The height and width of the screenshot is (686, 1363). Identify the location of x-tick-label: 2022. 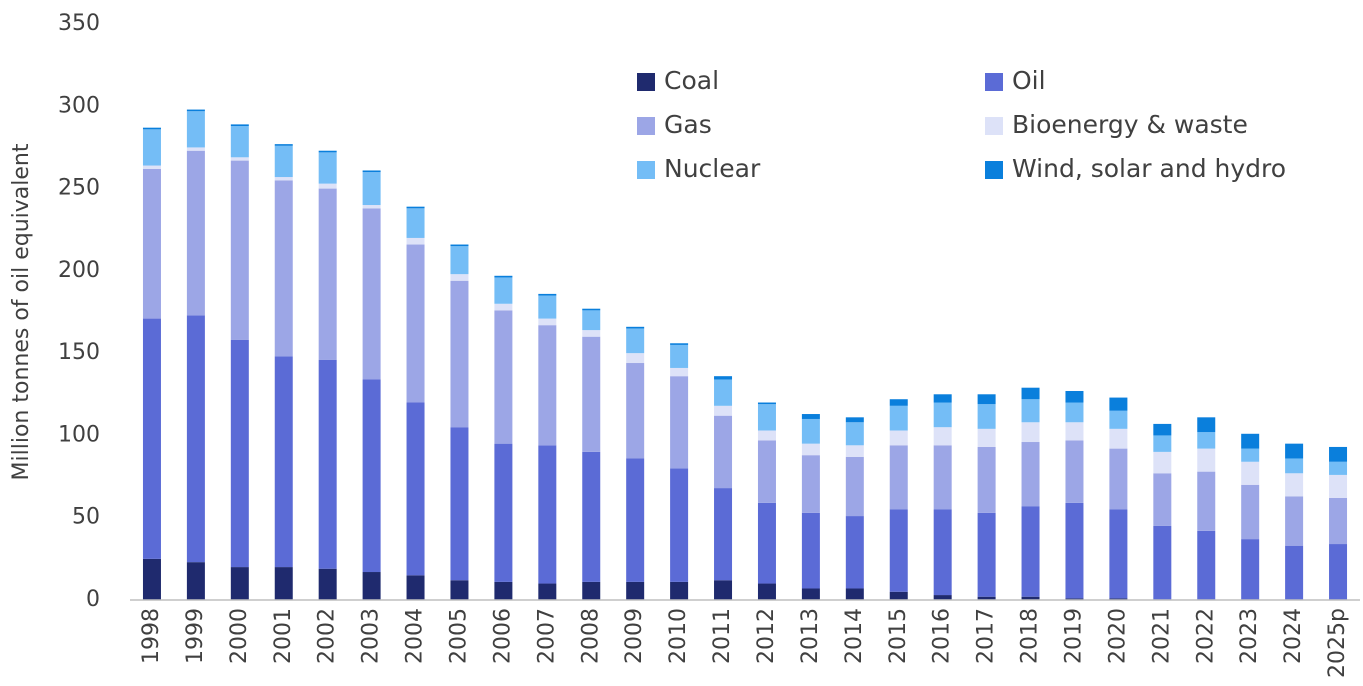
(1205, 636).